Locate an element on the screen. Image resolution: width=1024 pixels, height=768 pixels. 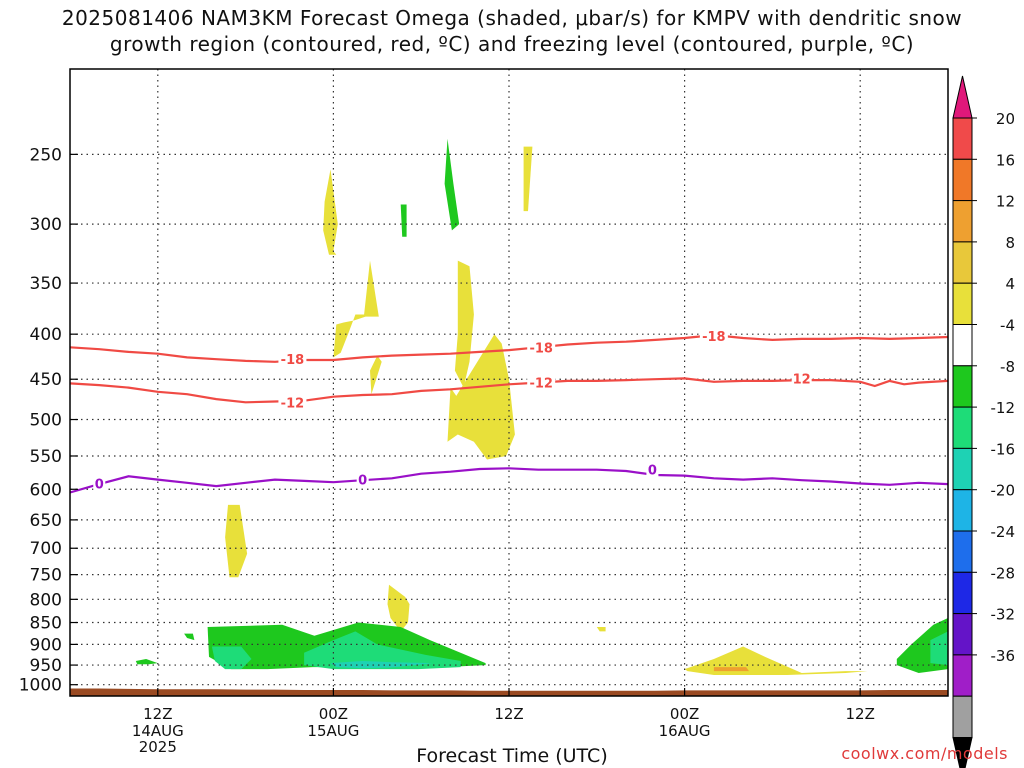
y-tick-label: 450 is located at coordinates (46, 380).